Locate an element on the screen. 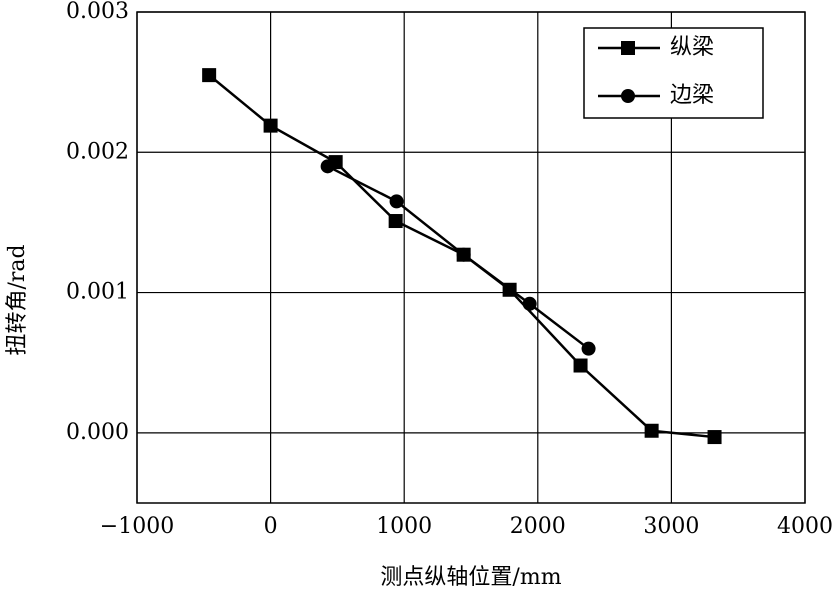 The height and width of the screenshot is (596, 834). x-axis-label: 测点纵轴位置/mm is located at coordinates (470, 577).